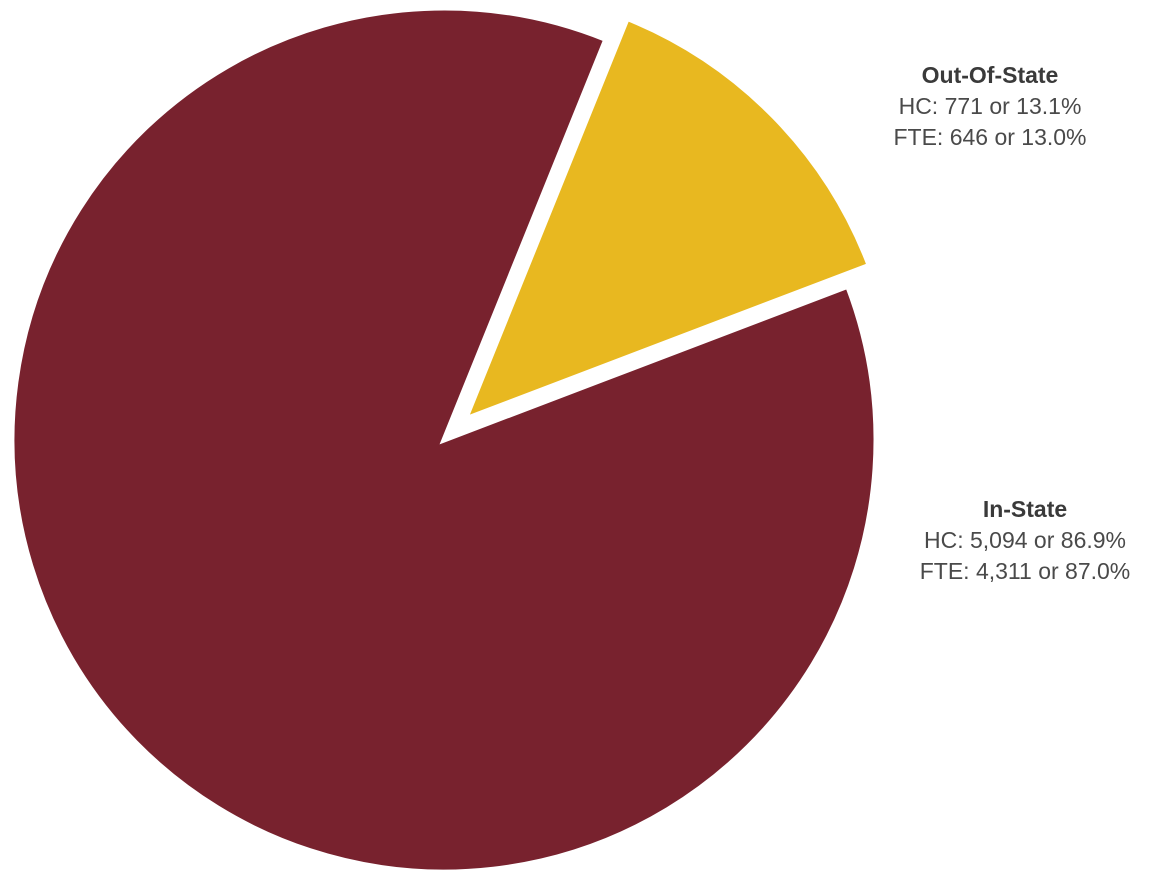 This screenshot has width=1174, height=873. I want to click on in-state-hc: HC: 5,094 or 86.9%, so click(1024, 540).